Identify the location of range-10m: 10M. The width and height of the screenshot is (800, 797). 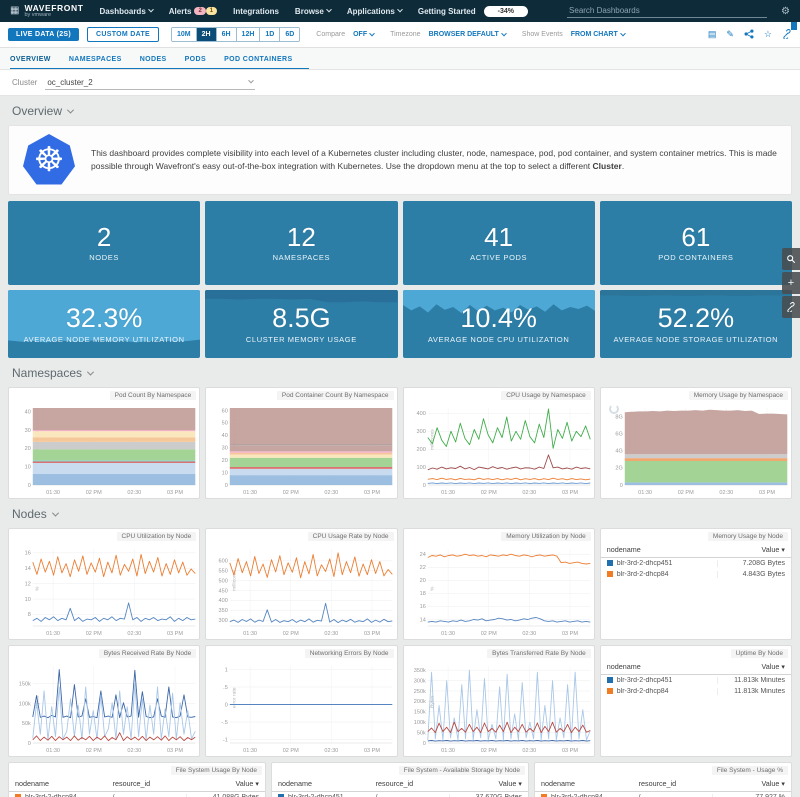
(184, 34).